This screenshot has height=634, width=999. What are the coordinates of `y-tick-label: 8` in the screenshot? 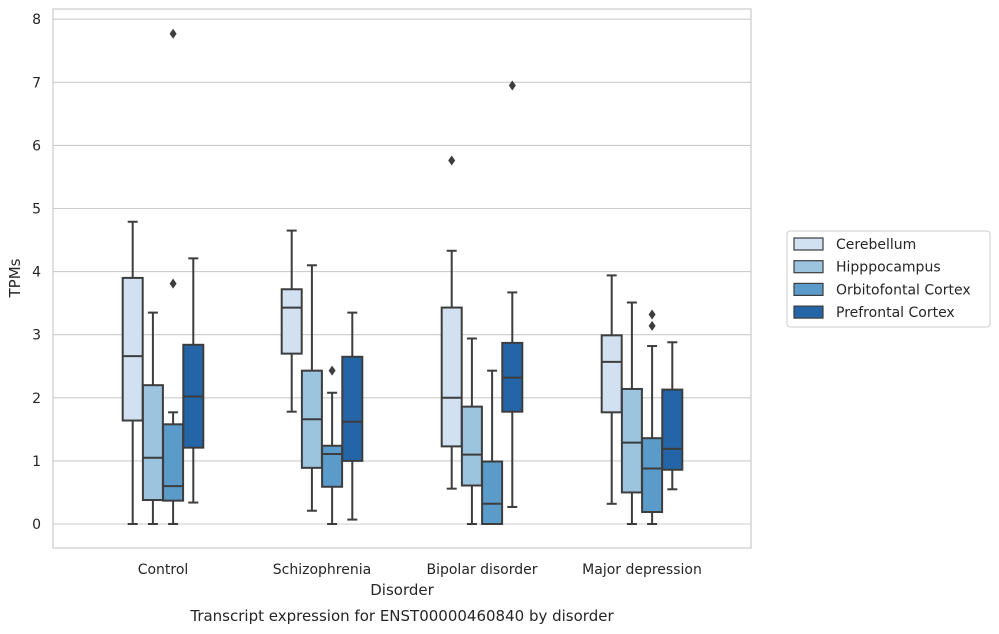 It's located at (36, 20).